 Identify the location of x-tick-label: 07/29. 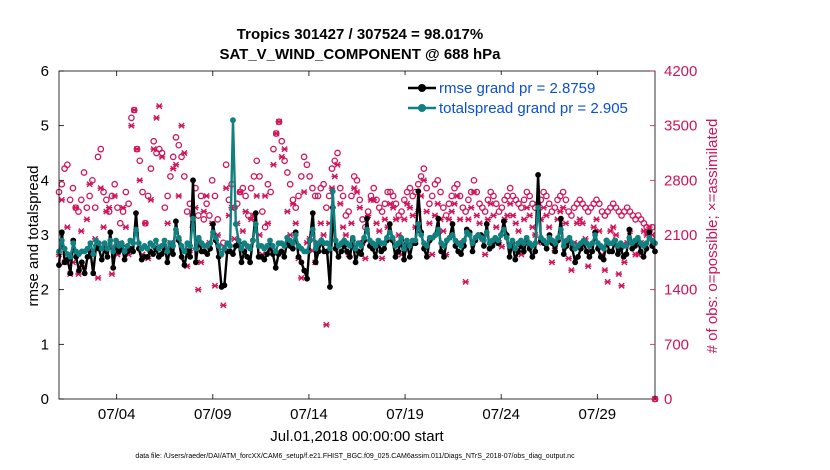
(598, 414).